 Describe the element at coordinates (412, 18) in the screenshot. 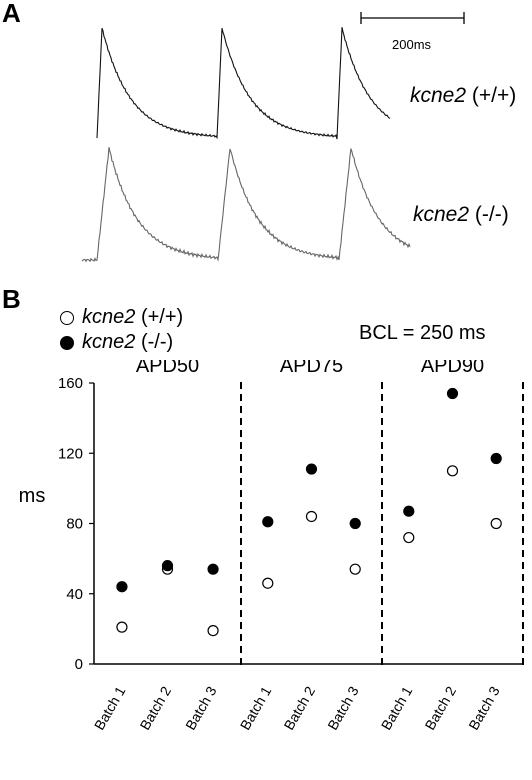

I see `scale-bar` at that location.